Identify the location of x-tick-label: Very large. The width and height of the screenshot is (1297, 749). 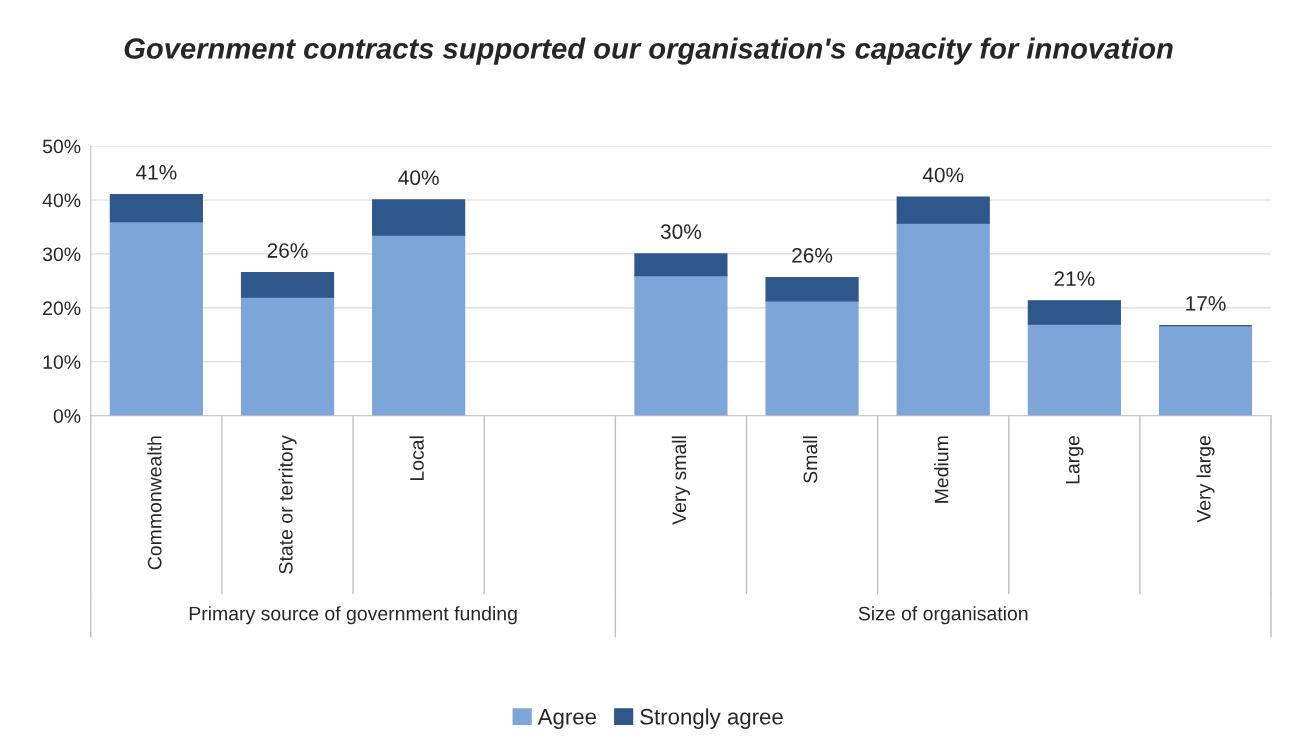
(1205, 479).